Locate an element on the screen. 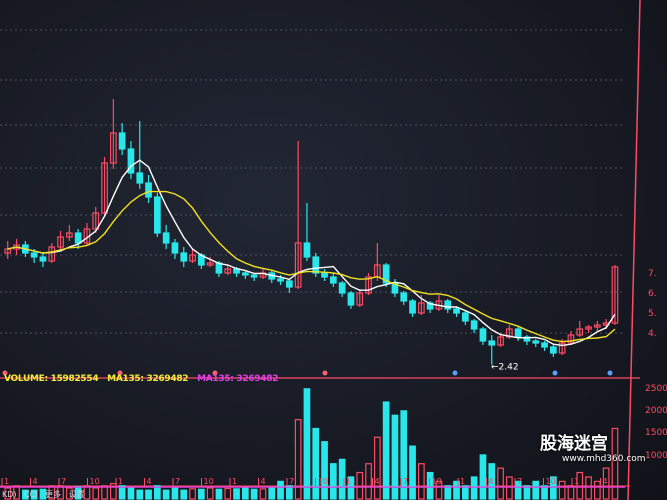 This screenshot has width=667, height=500. watermark-brand: 股海迷宫 is located at coordinates (574, 444).